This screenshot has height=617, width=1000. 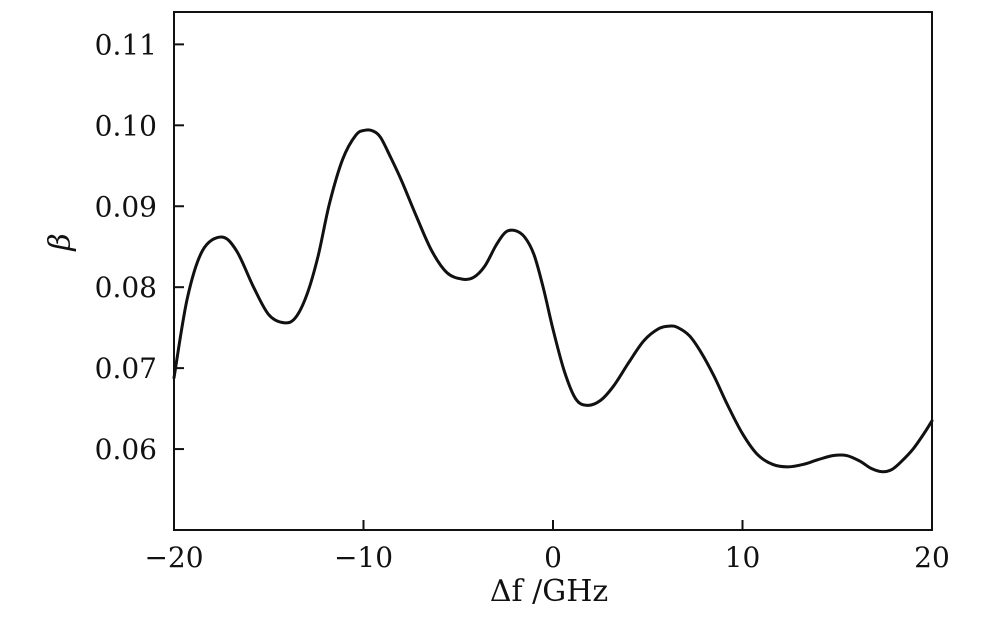 What do you see at coordinates (173, 557) in the screenshot?
I see `x-tick-label: −20` at bounding box center [173, 557].